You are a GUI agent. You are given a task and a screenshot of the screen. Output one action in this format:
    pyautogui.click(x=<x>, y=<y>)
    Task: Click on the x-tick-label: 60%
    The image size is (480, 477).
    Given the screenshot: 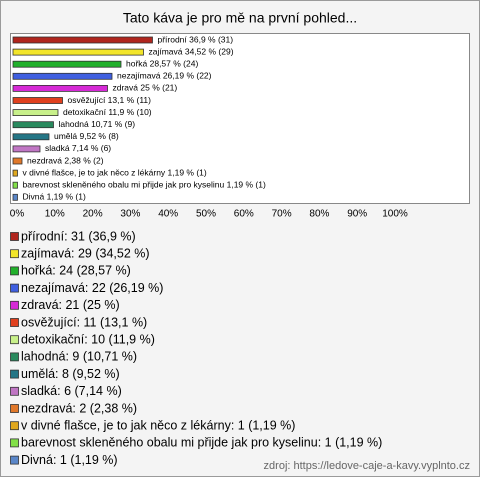 What is the action you would take?
    pyautogui.click(x=244, y=214)
    